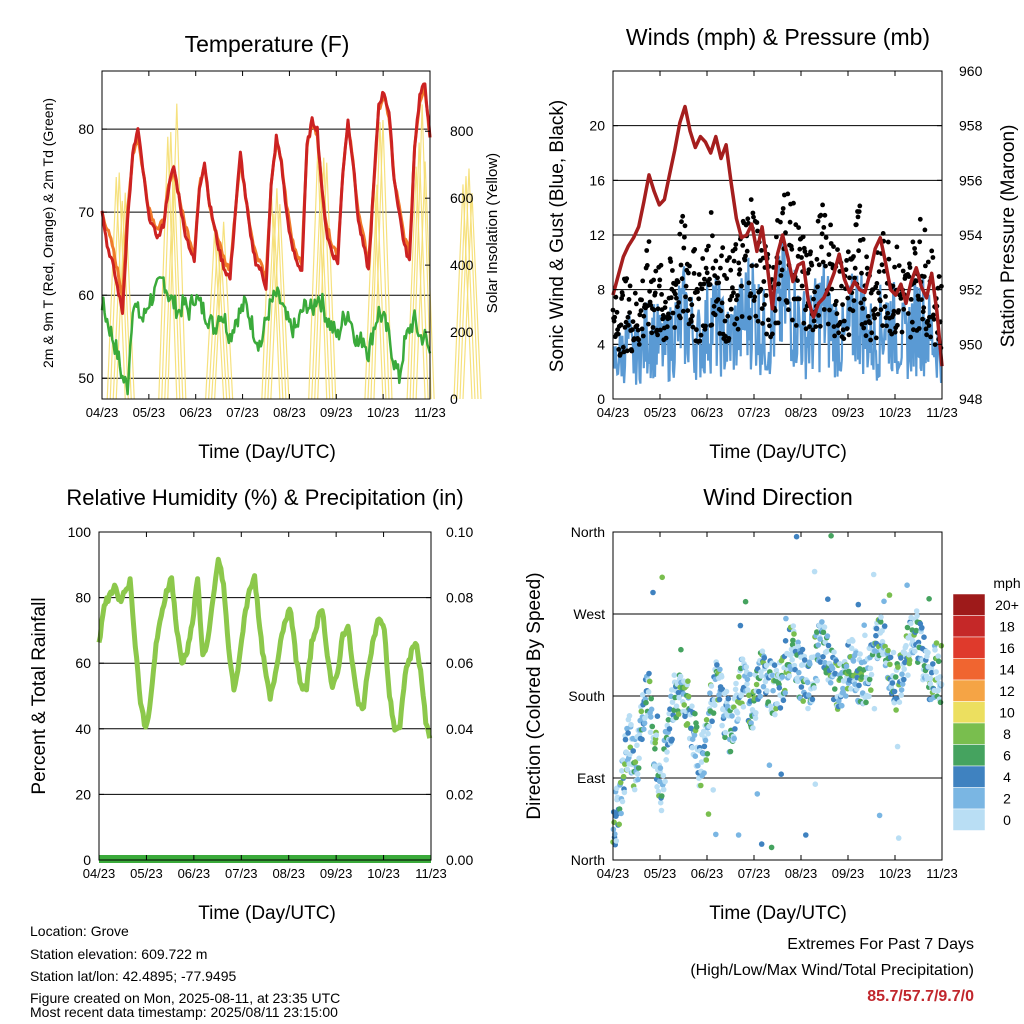 The width and height of the screenshot is (1024, 1024). What do you see at coordinates (588, 860) in the screenshot?
I see `y-tick-label: North` at bounding box center [588, 860].